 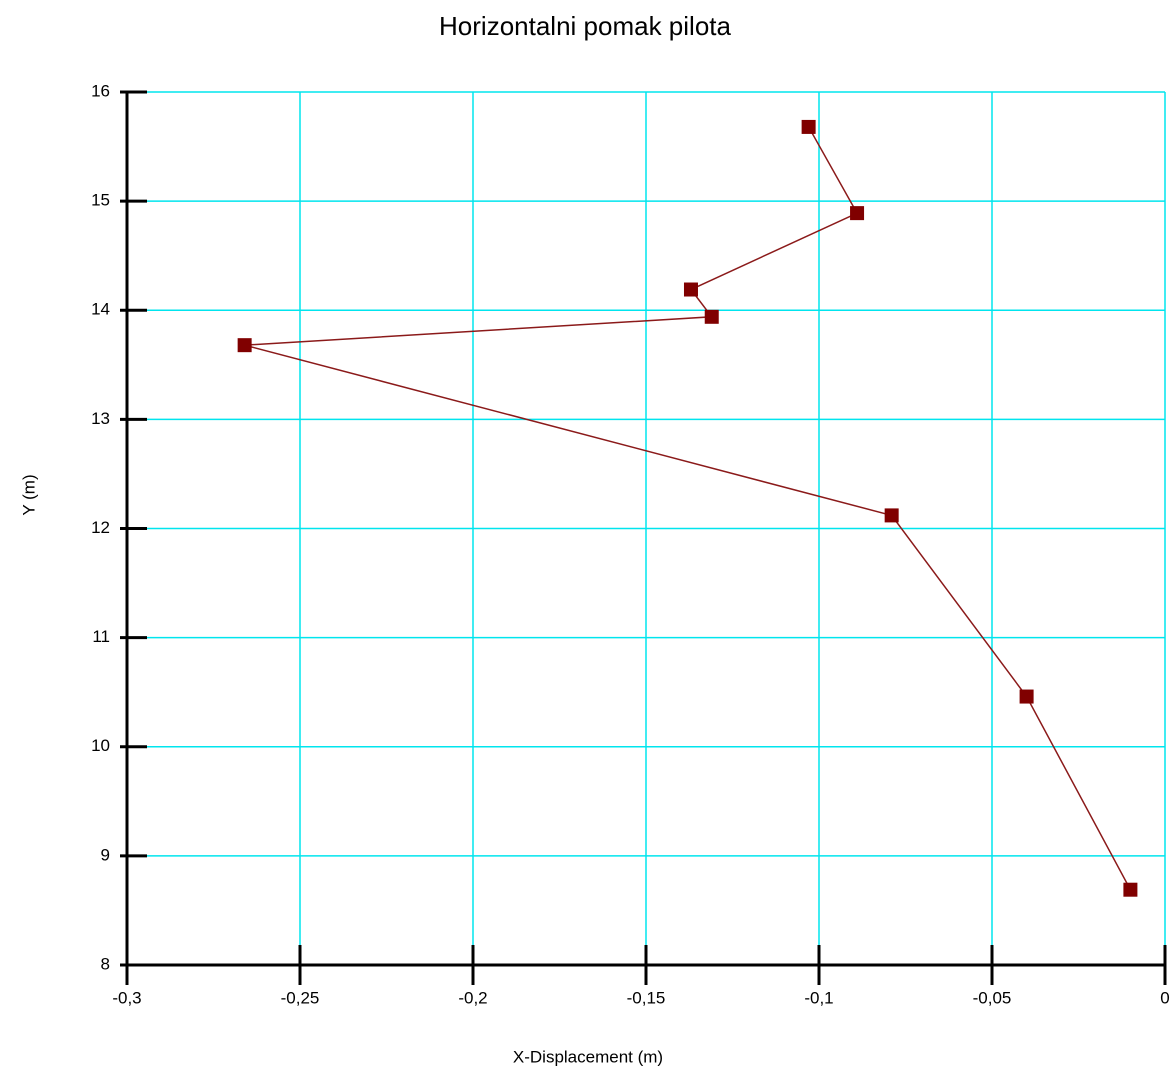 I want to click on y-tick-label: 15, so click(x=100, y=200).